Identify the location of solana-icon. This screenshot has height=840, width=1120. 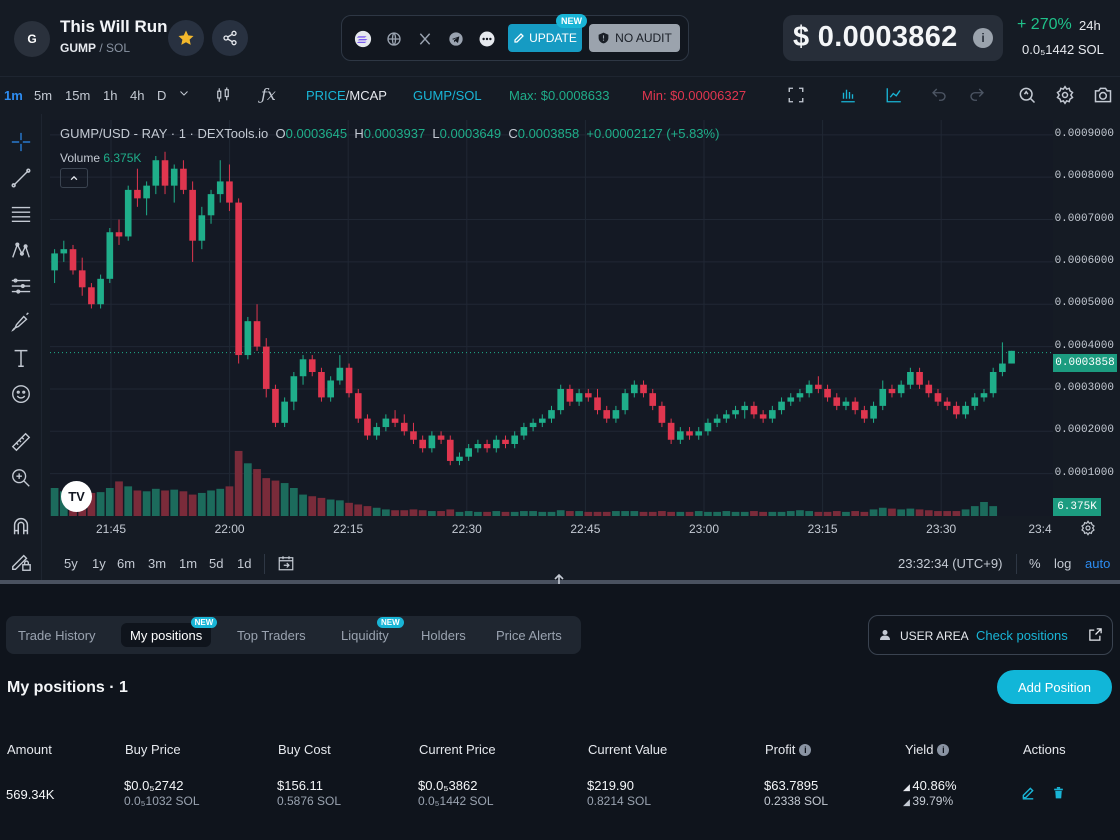
(363, 39).